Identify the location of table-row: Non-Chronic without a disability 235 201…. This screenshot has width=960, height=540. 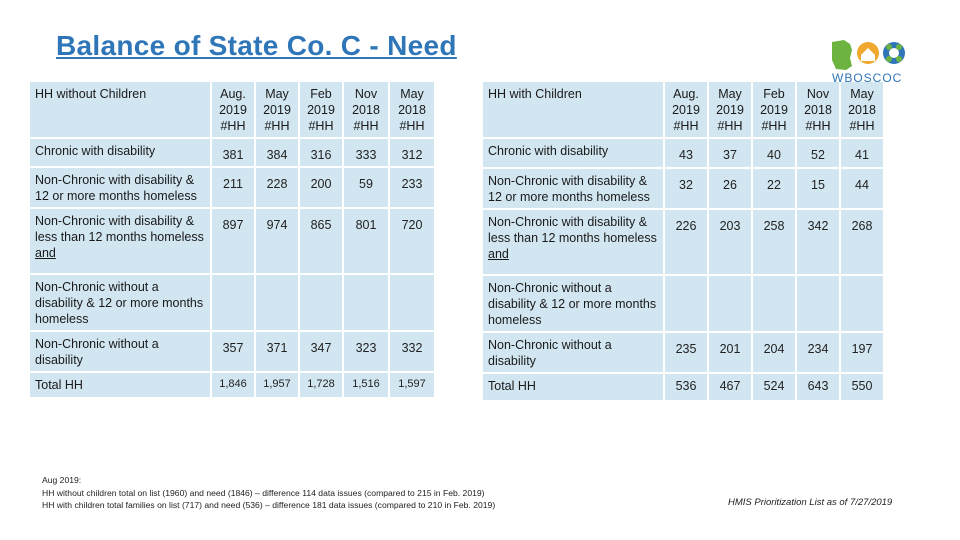
(683, 352).